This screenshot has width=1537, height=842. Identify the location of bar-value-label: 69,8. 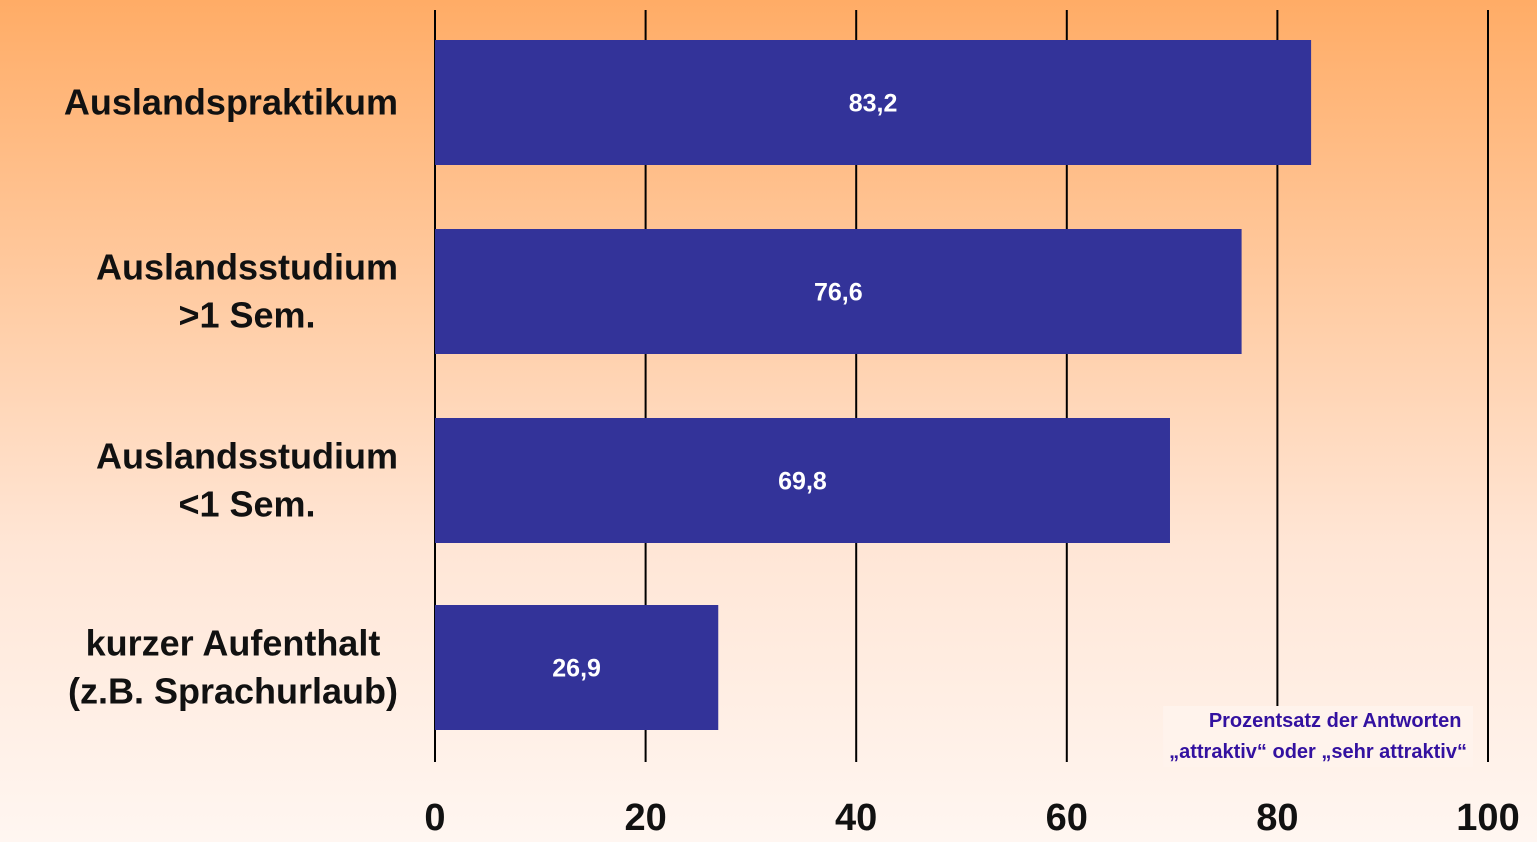
(802, 482).